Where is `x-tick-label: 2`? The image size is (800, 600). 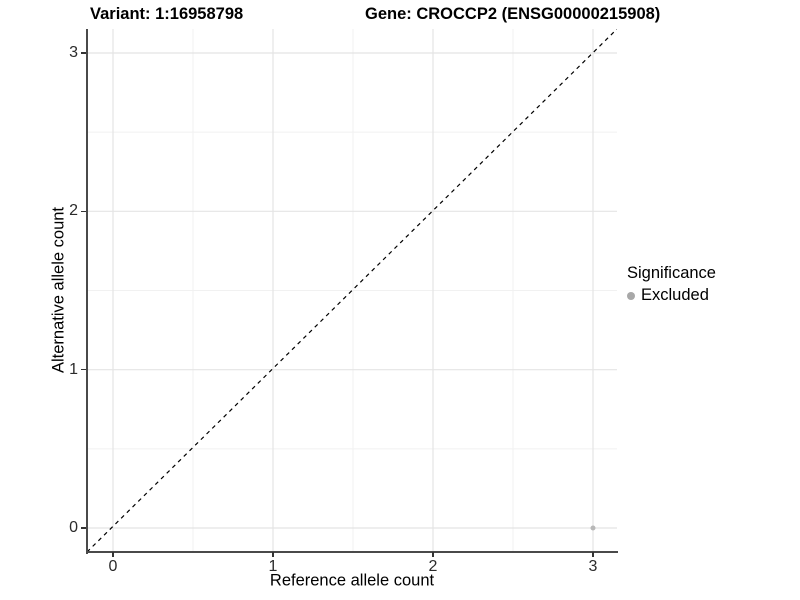 x-tick-label: 2 is located at coordinates (433, 566).